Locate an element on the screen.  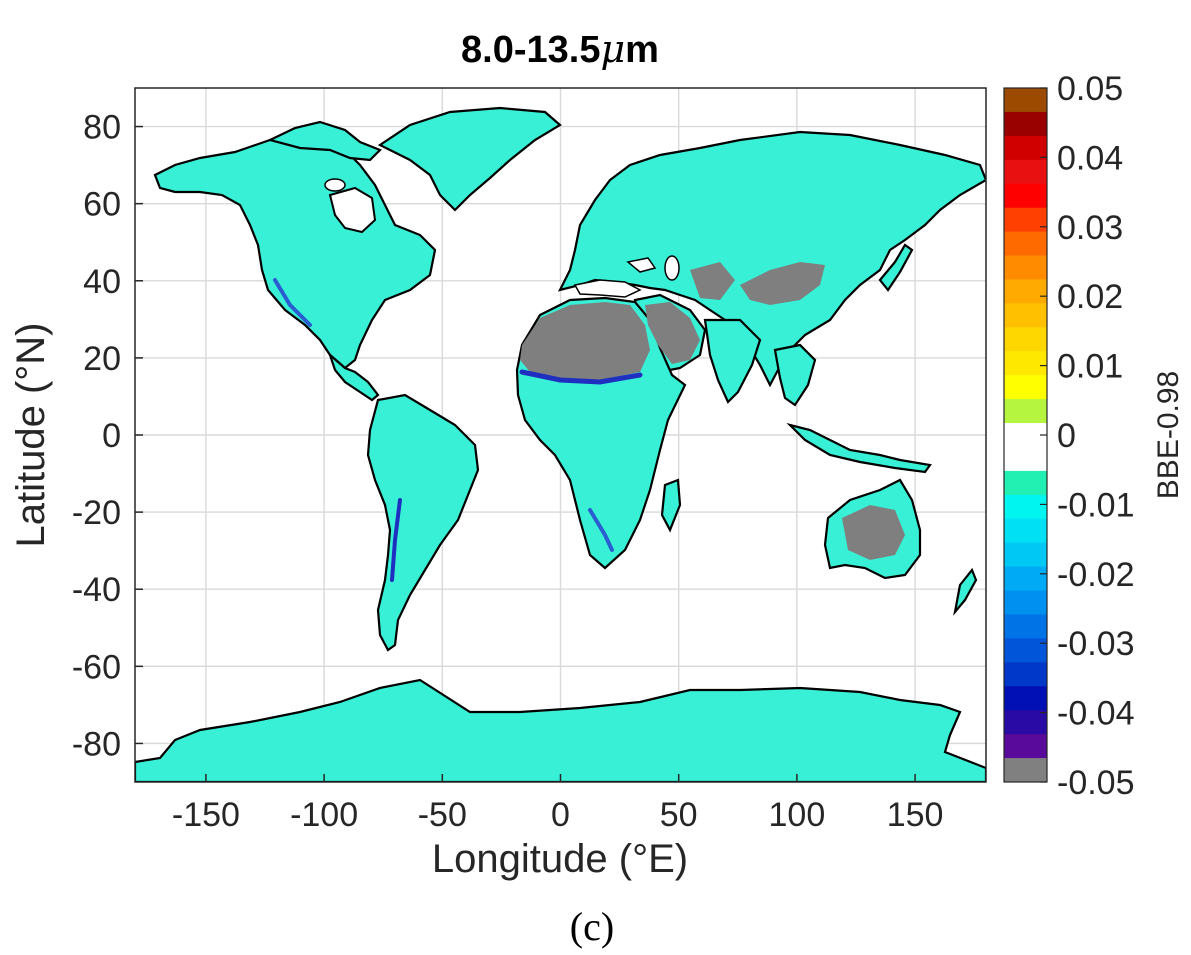
japan-islands is located at coordinates (896, 267).